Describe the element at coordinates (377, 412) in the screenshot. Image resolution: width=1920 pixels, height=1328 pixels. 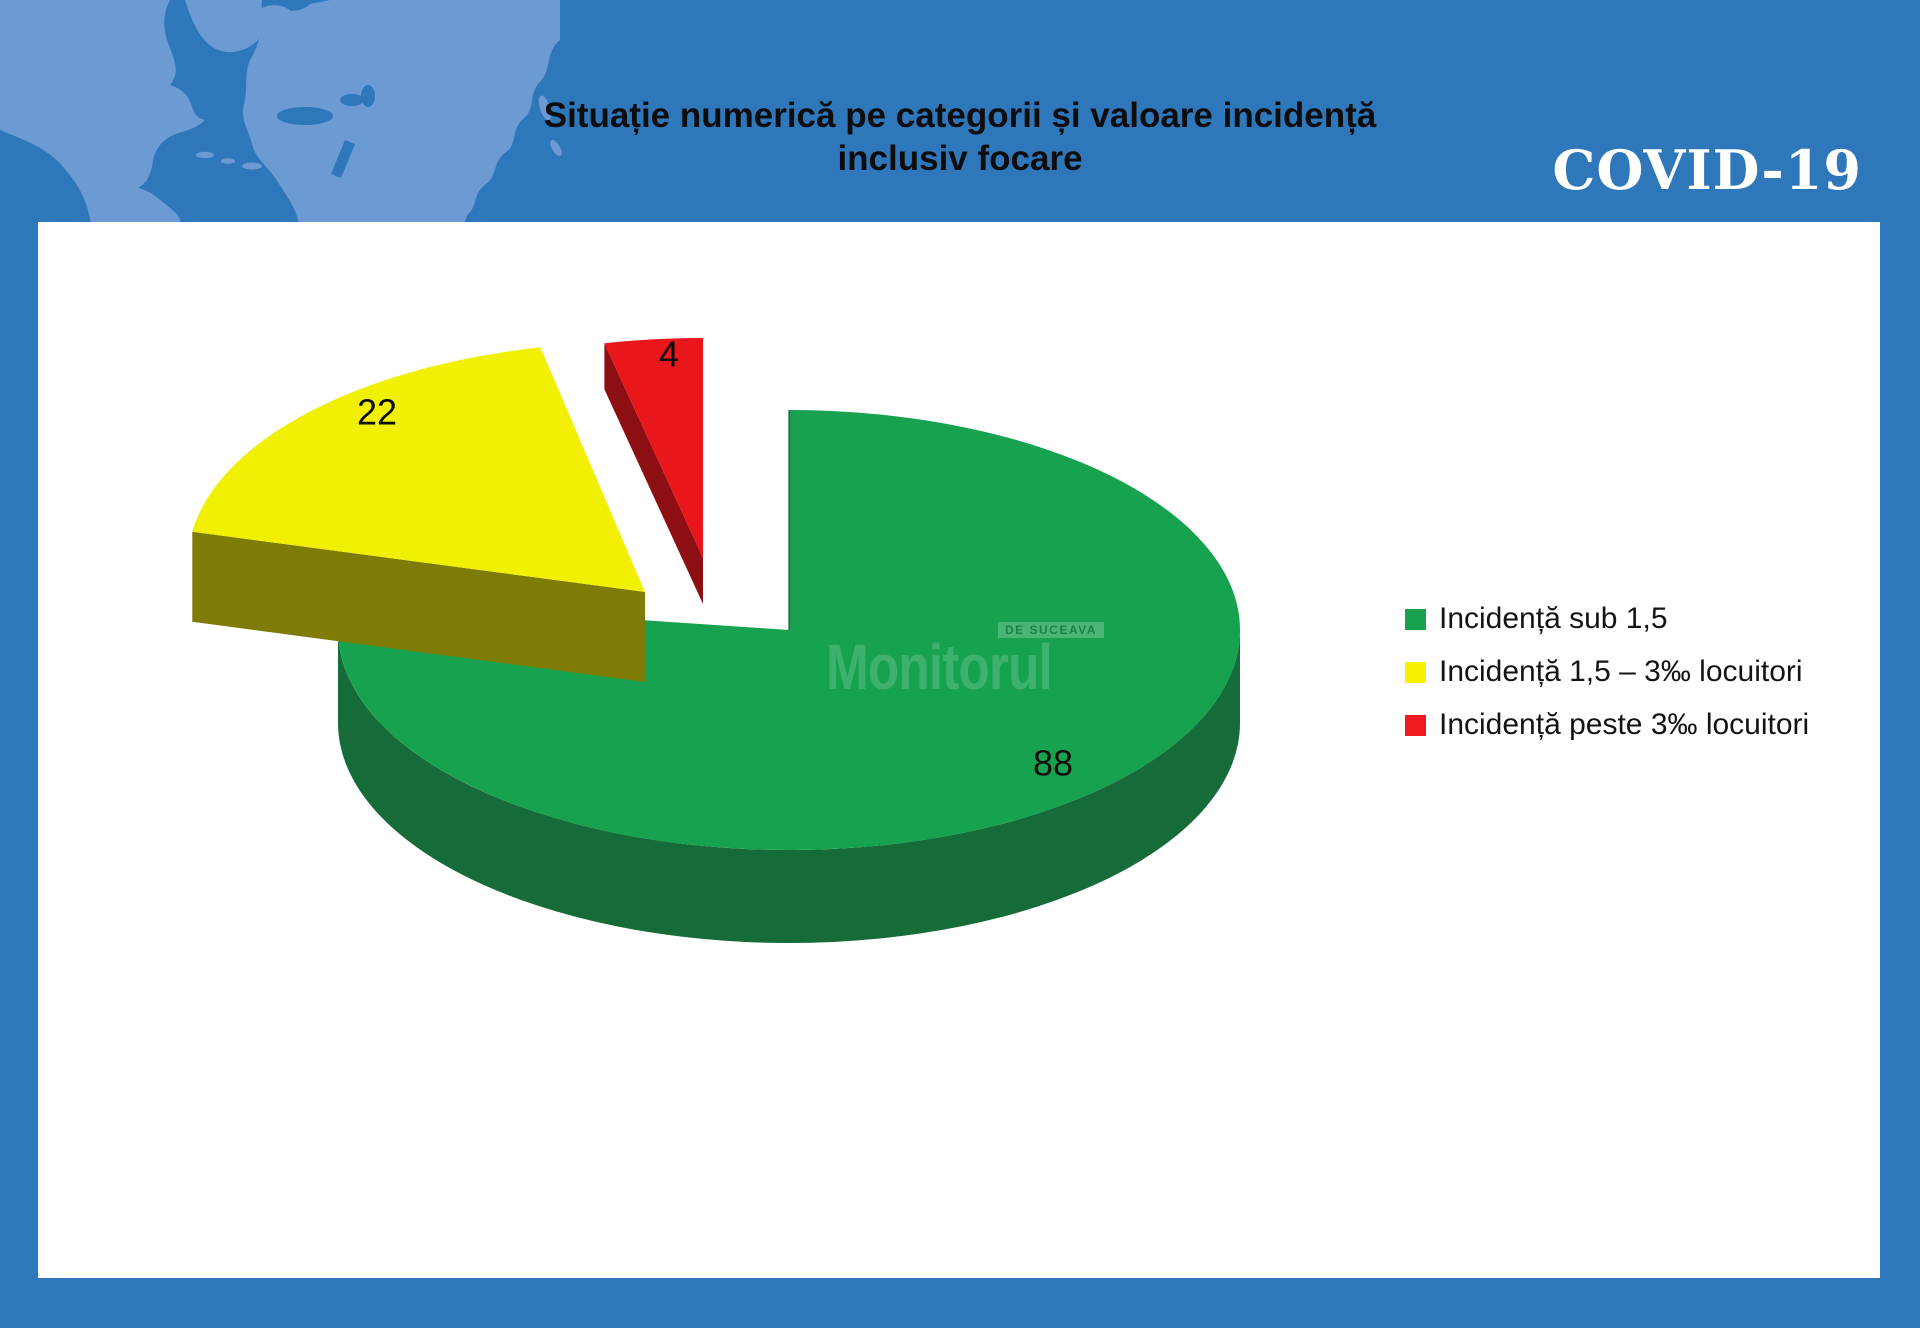
I see `slice-label-22: 22` at that location.